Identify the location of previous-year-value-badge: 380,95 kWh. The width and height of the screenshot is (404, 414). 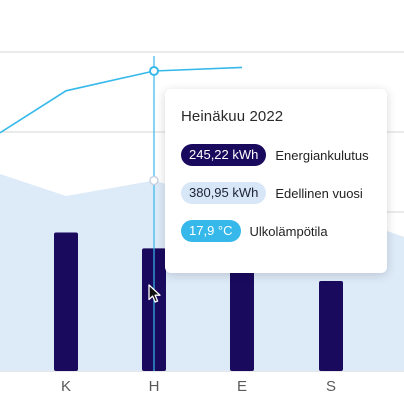
(224, 193).